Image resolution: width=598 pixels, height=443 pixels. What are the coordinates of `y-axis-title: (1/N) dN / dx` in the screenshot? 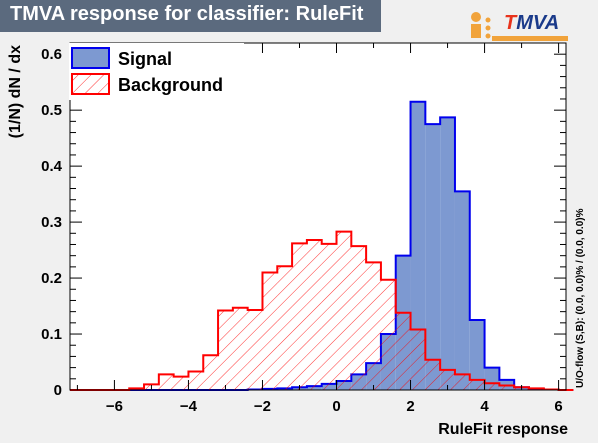 It's located at (15, 91).